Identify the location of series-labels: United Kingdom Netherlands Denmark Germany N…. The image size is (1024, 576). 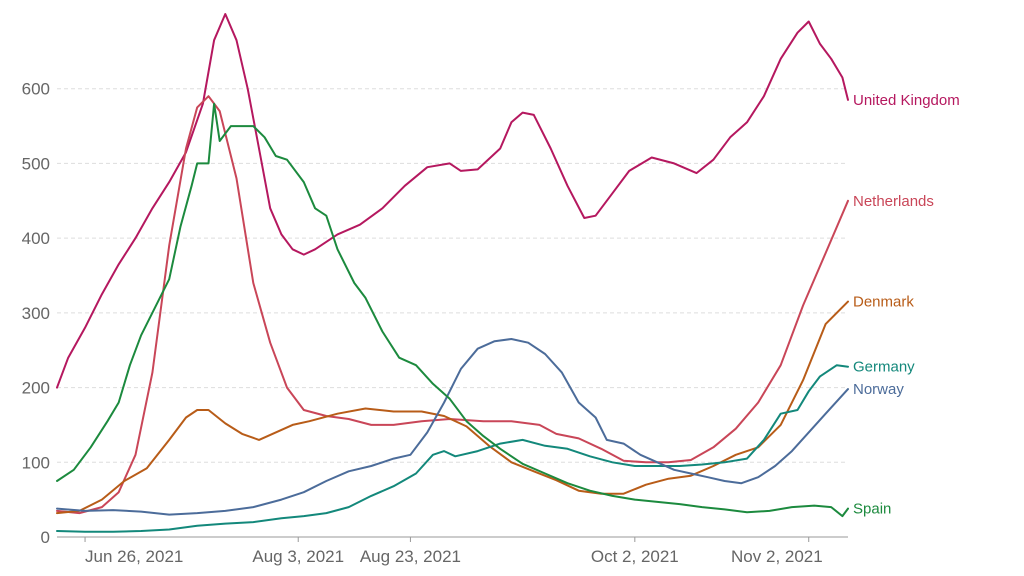
(906, 305).